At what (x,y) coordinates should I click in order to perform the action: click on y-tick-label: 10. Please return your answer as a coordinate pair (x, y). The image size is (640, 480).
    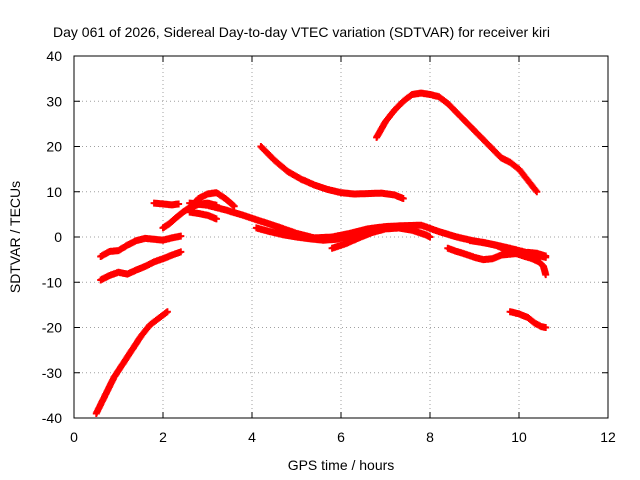
    Looking at the image, I should click on (54, 192).